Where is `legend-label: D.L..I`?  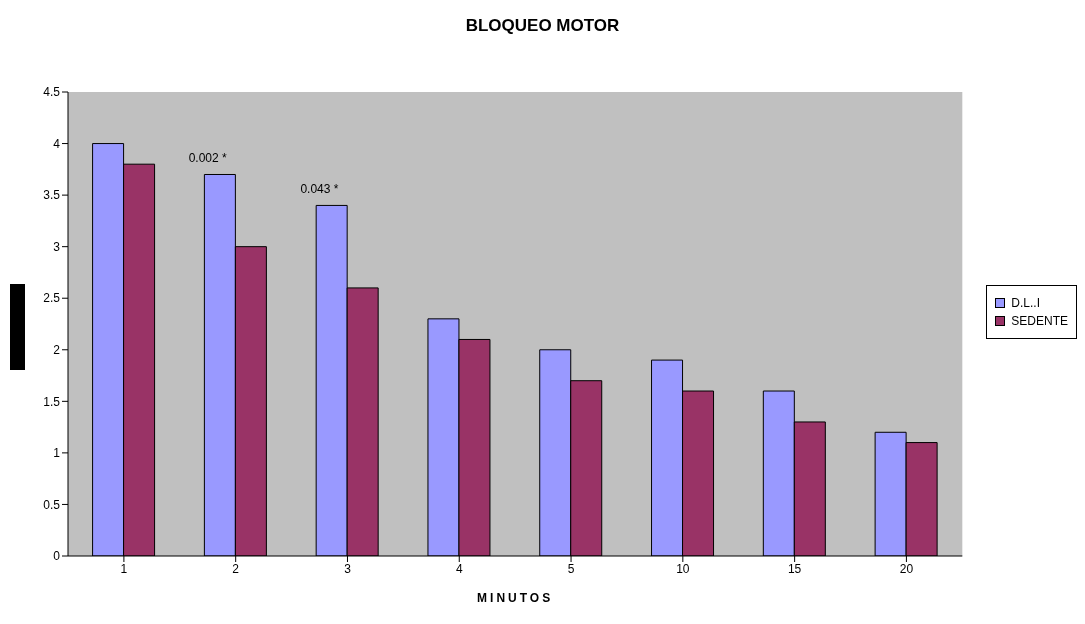 legend-label: D.L..I is located at coordinates (1025, 303).